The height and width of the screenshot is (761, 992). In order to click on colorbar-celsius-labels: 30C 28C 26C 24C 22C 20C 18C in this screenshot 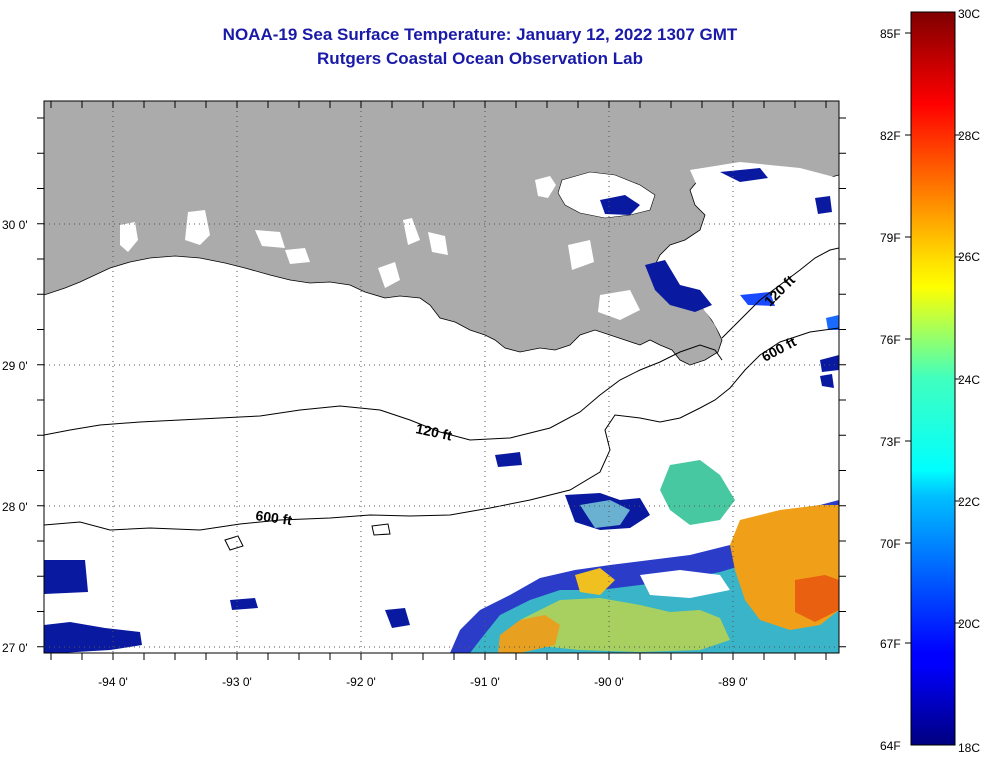, I will do `click(969, 381)`.